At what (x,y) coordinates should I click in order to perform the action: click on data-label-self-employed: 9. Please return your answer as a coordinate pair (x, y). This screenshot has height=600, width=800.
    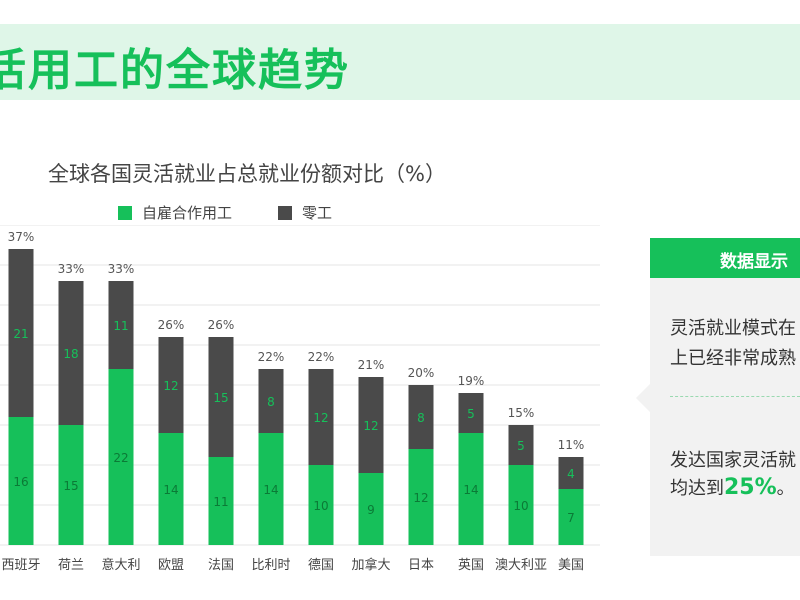
    Looking at the image, I should click on (371, 510).